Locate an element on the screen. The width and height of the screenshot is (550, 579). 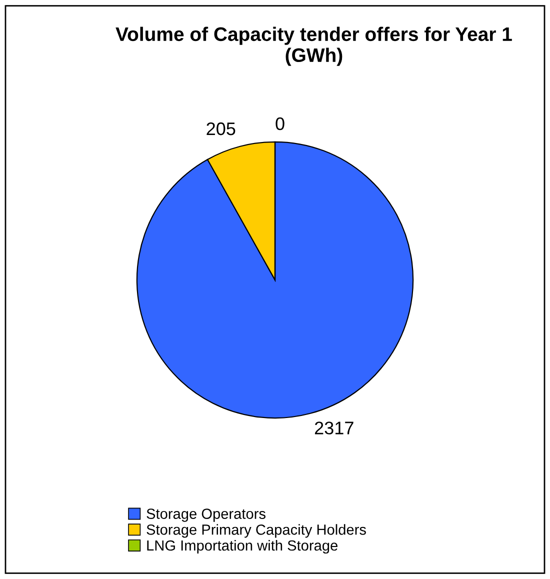
legend-label: LNG Importation with Storage is located at coordinates (242, 547).